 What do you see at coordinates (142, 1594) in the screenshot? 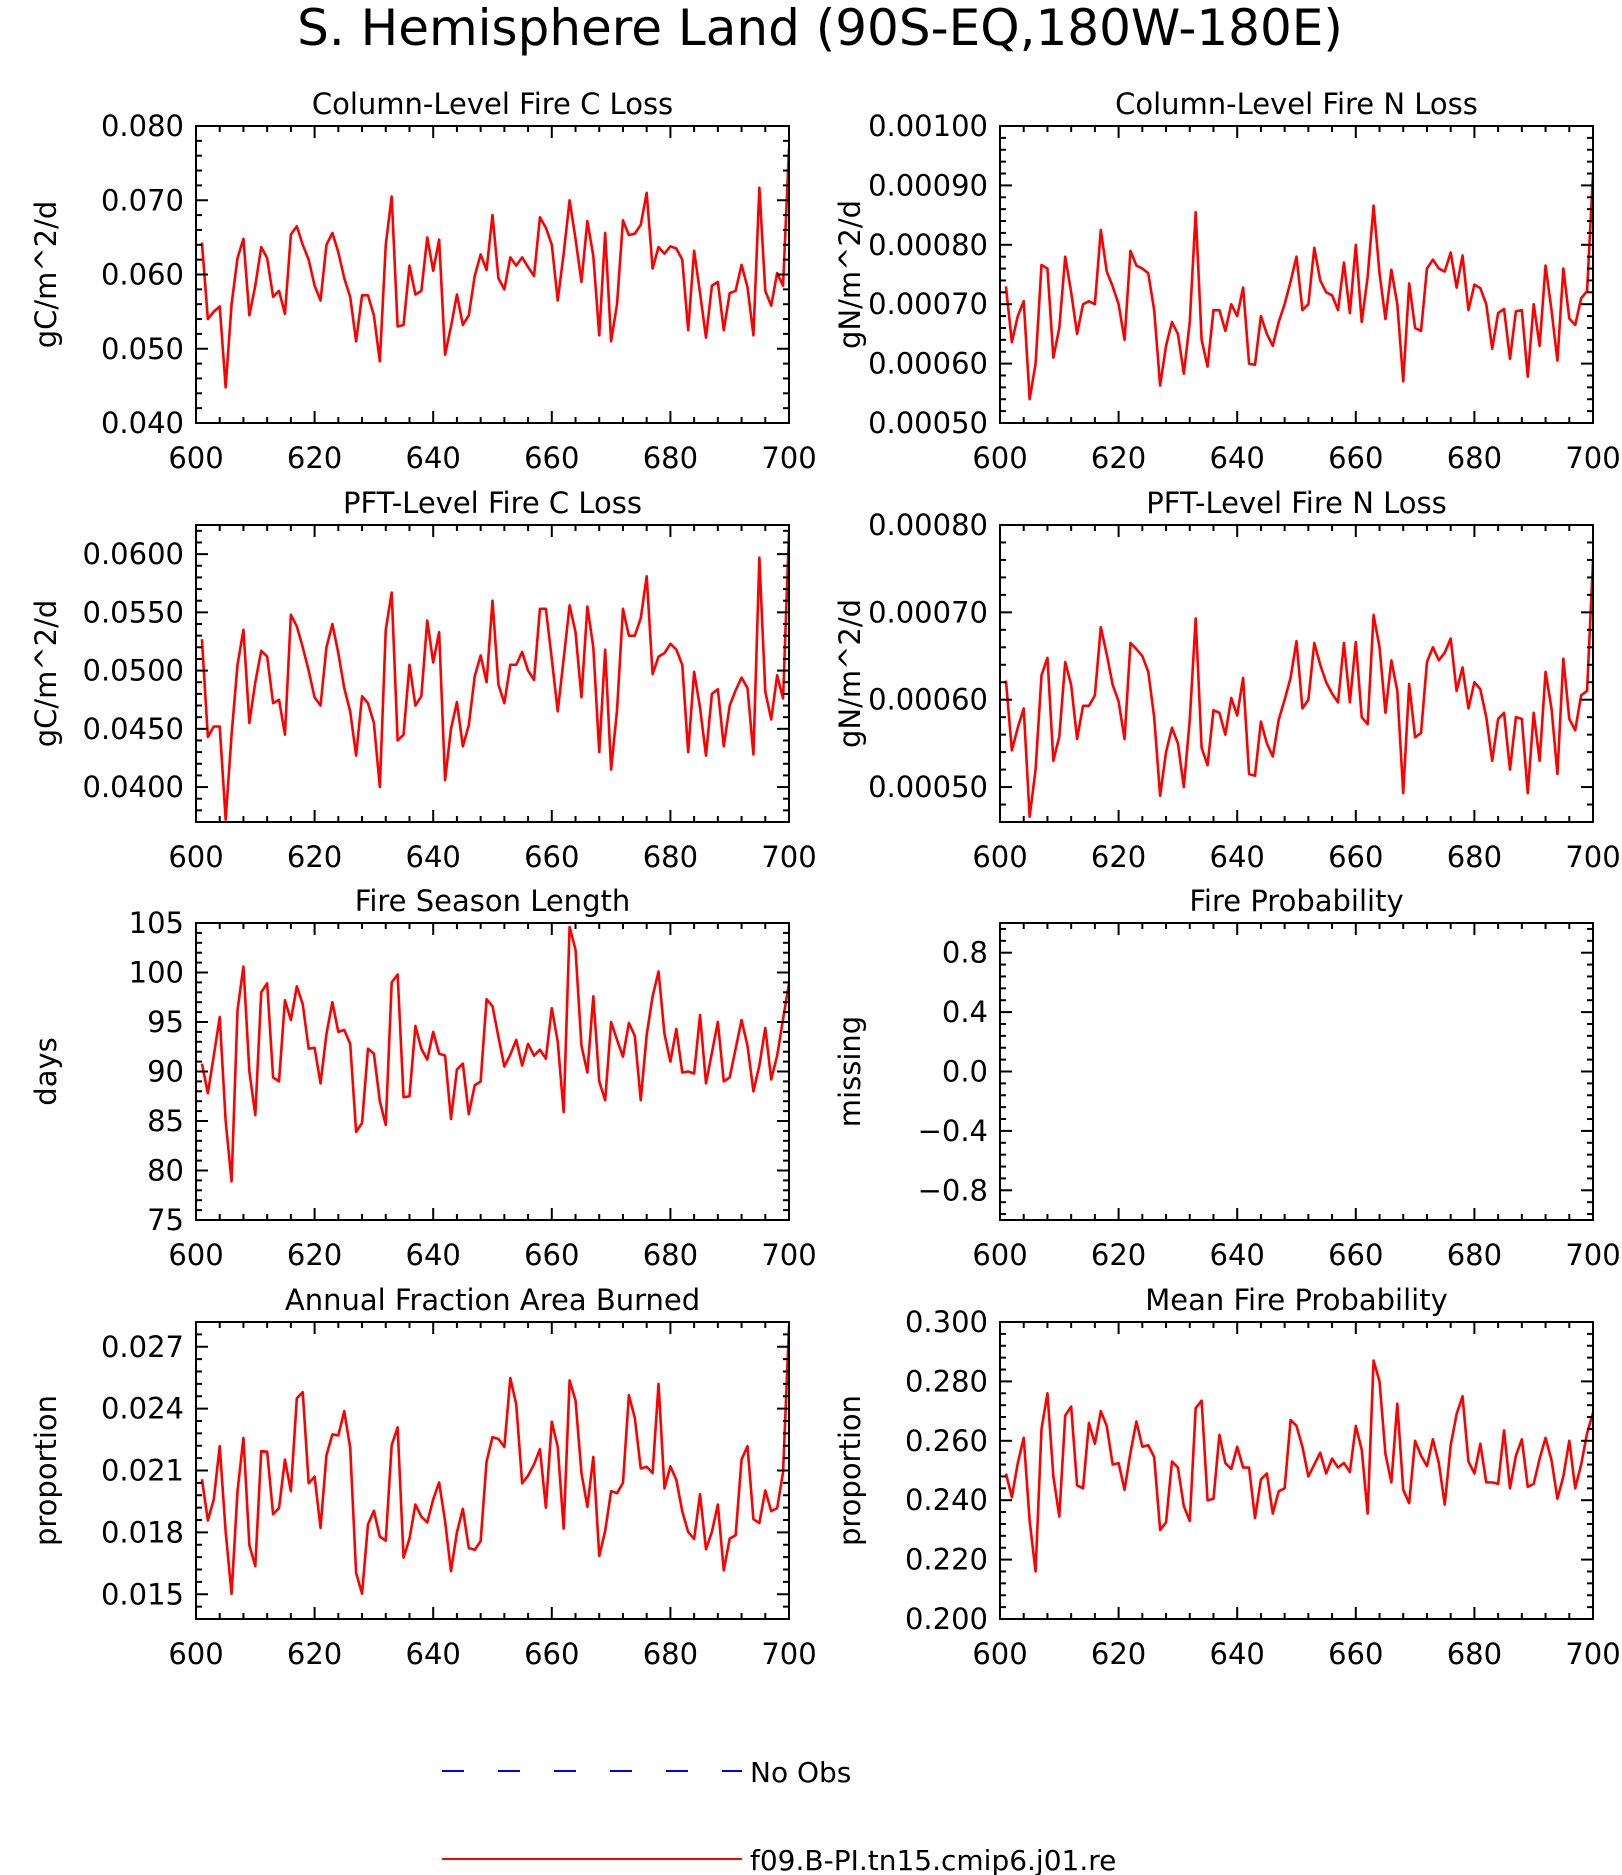
I see `y-tick-label: 0.015` at bounding box center [142, 1594].